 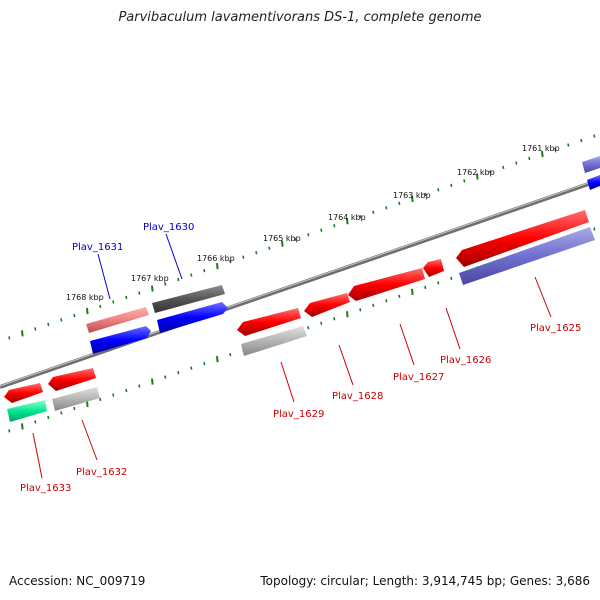 What do you see at coordinates (188, 299) in the screenshot?
I see `gene-arrow-plav-1630-dark` at bounding box center [188, 299].